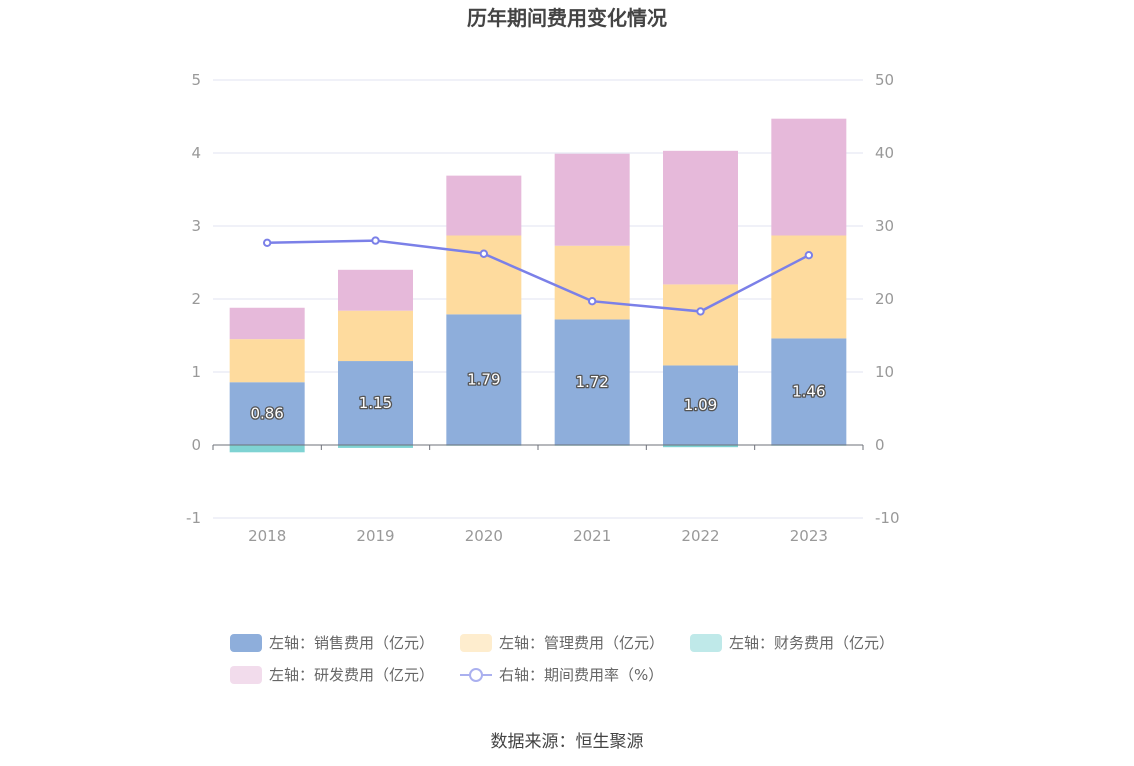 This screenshot has width=1134, height=766. I want to click on bar-value-label: 1.15, so click(375, 403).